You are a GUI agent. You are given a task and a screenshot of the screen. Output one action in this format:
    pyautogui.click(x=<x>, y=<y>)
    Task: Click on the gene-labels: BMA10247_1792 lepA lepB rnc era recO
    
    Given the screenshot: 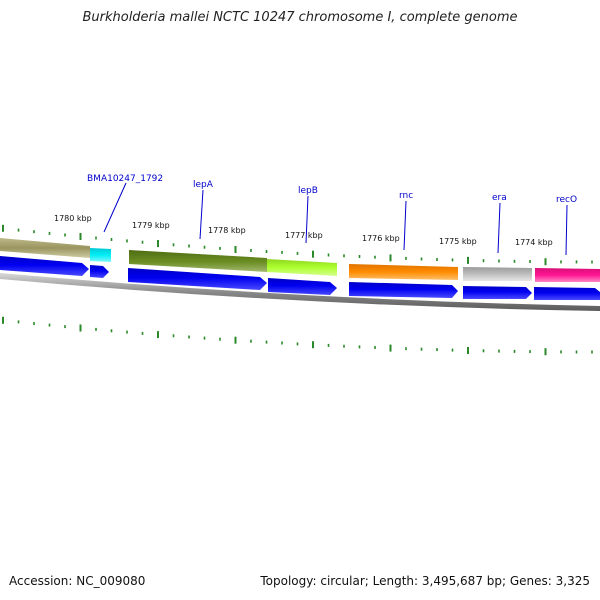 What is the action you would take?
    pyautogui.click(x=332, y=215)
    